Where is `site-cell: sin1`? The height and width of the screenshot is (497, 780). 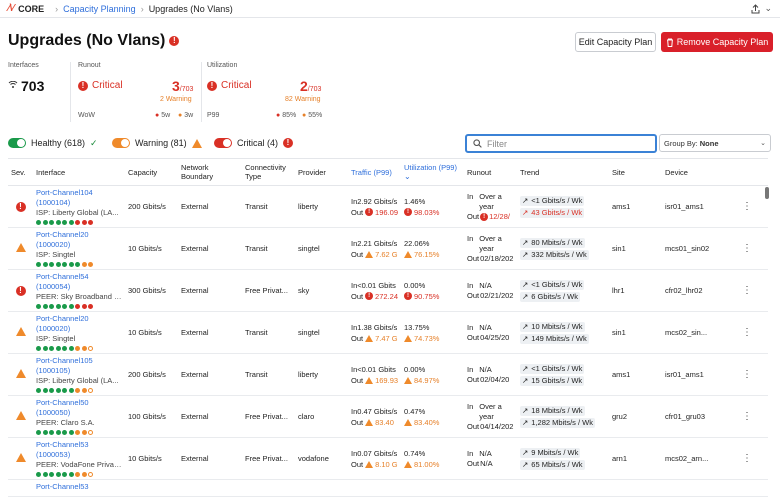
site-cell: sin1 is located at coordinates (635, 248).